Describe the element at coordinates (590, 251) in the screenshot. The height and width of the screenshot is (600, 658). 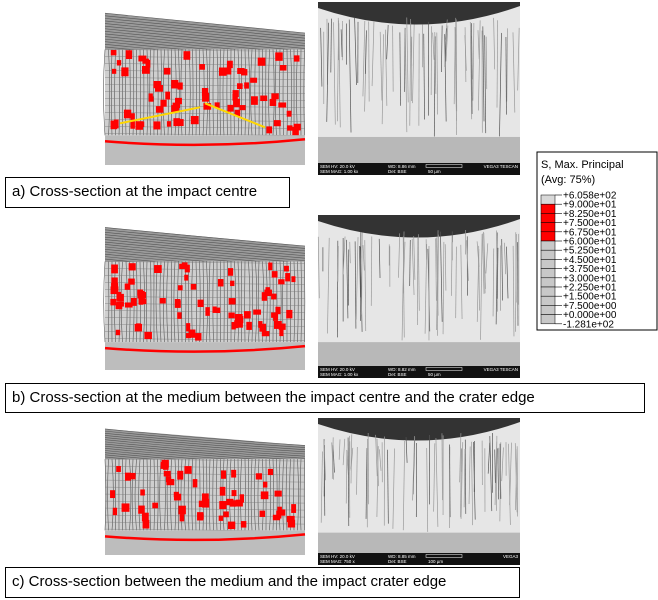
I see `legend-label: +5.250e+01` at that location.